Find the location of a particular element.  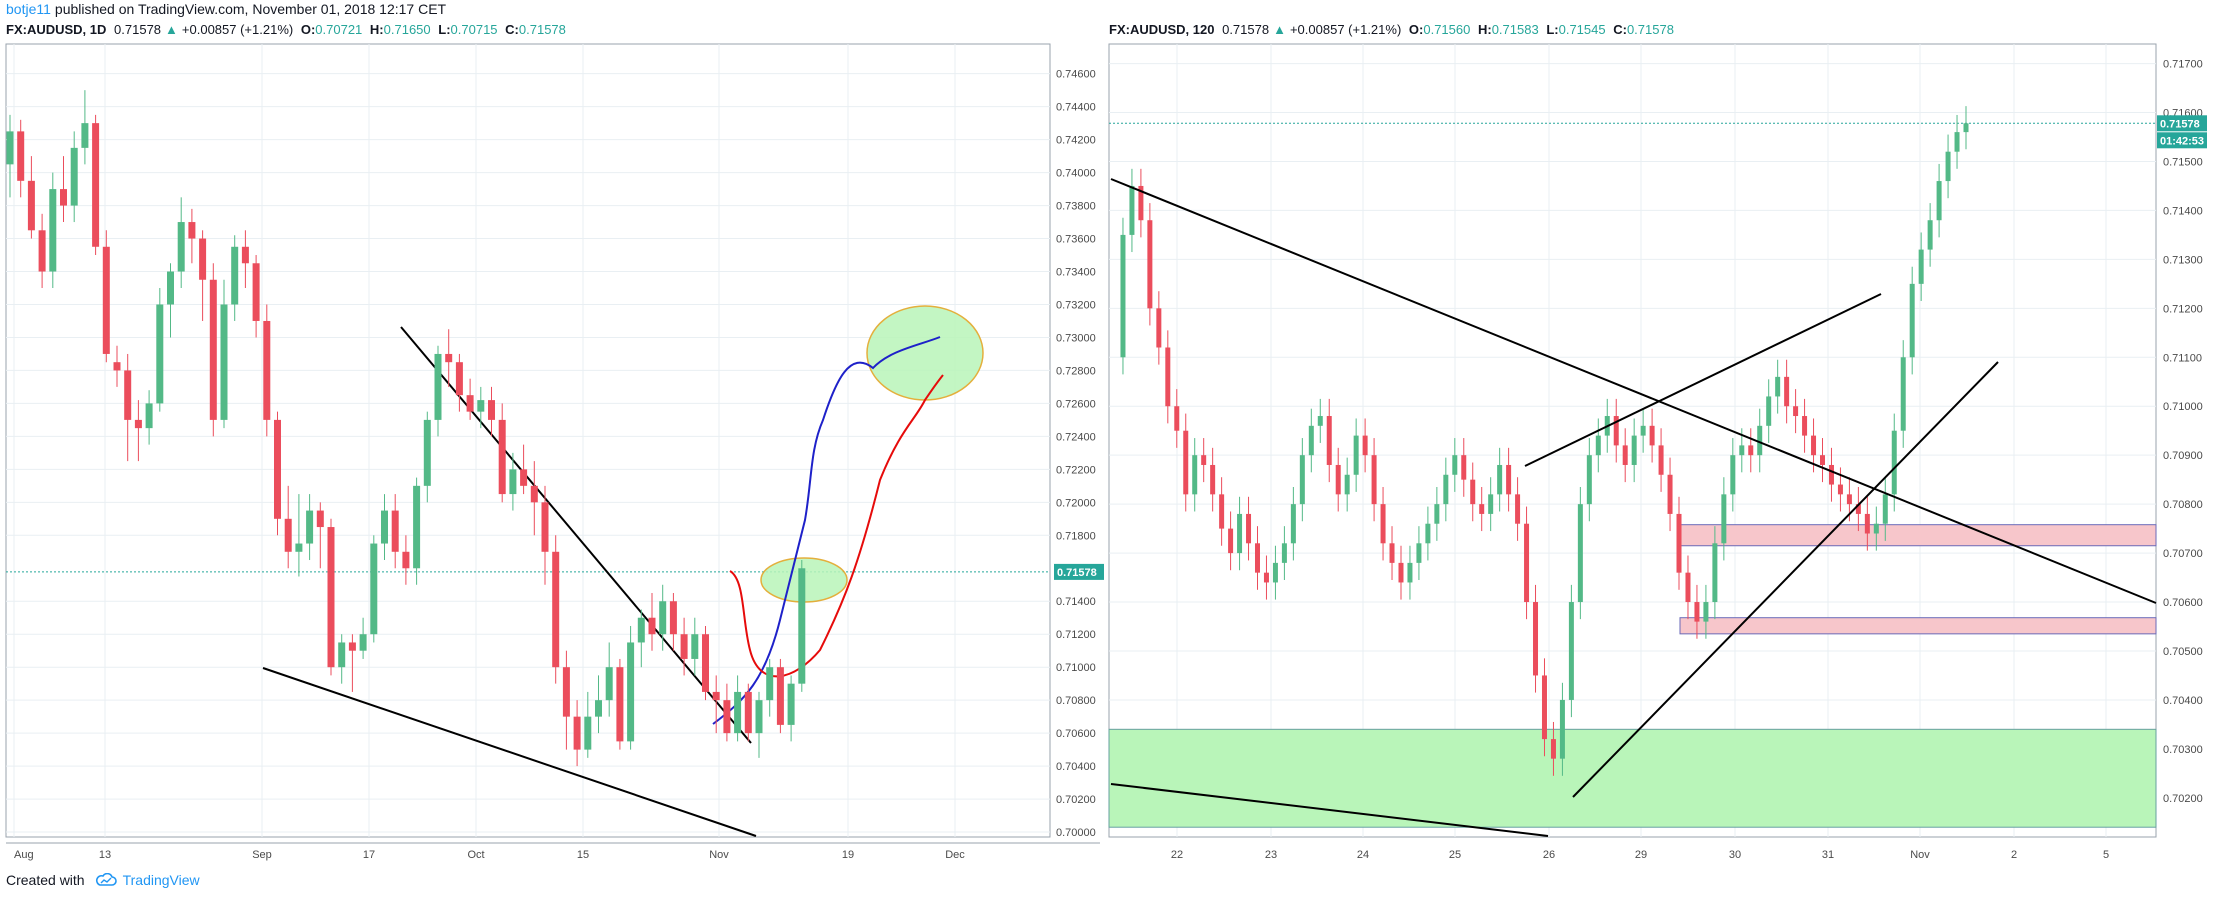

tradingview-brand: TradingView is located at coordinates (161, 880).